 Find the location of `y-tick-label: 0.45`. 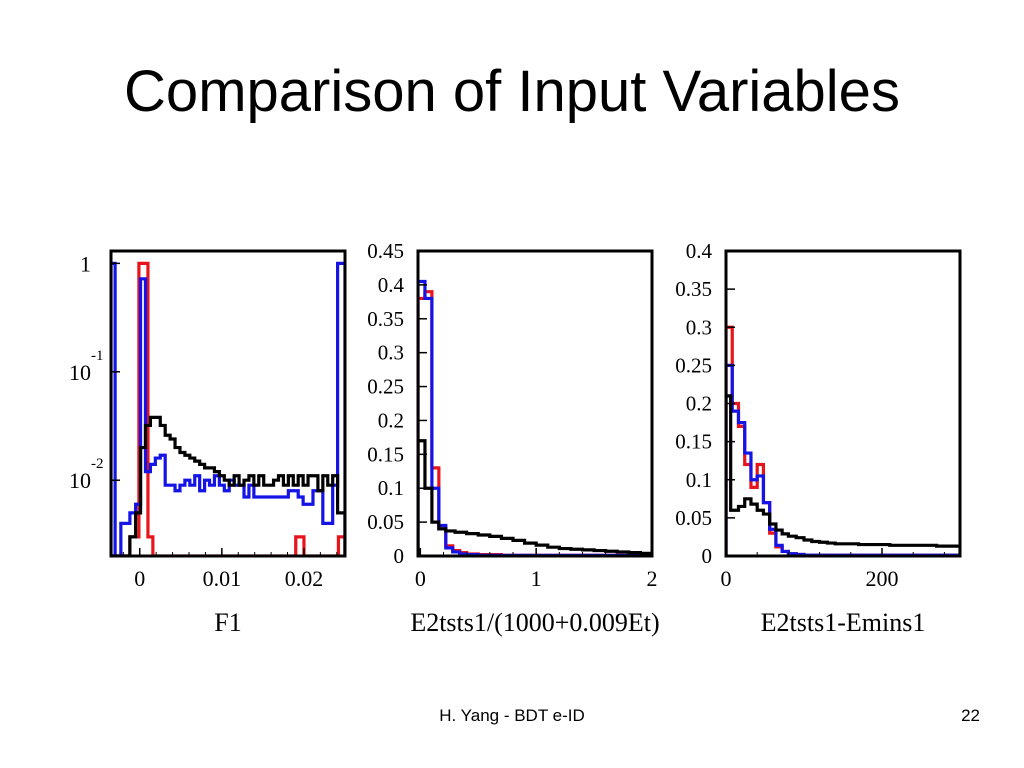

y-tick-label: 0.45 is located at coordinates (385, 251).